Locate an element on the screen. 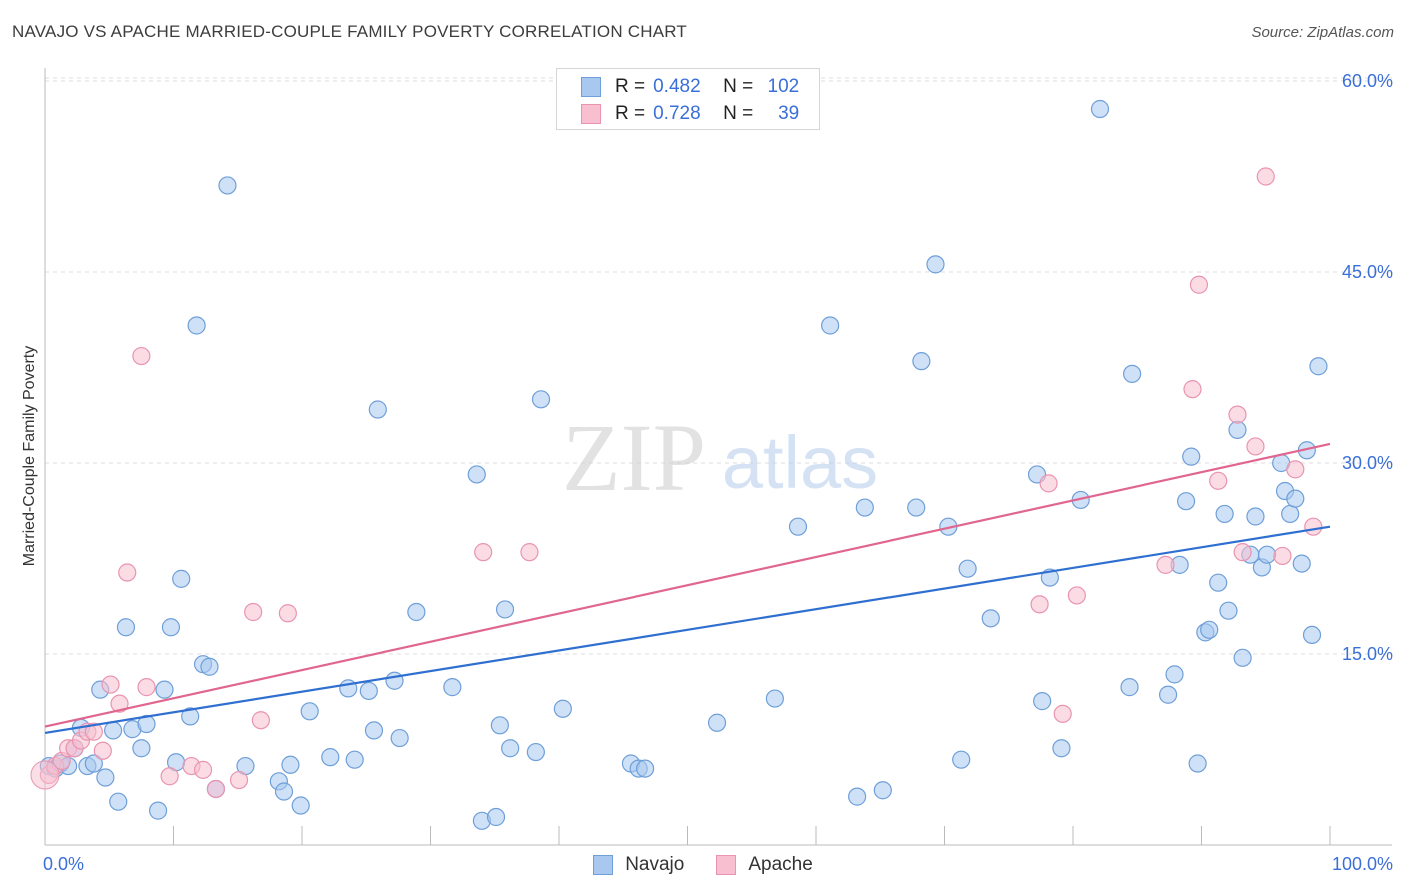 This screenshot has height=892, width=1406. y-tick-label: 15.0% is located at coordinates (1367, 654).